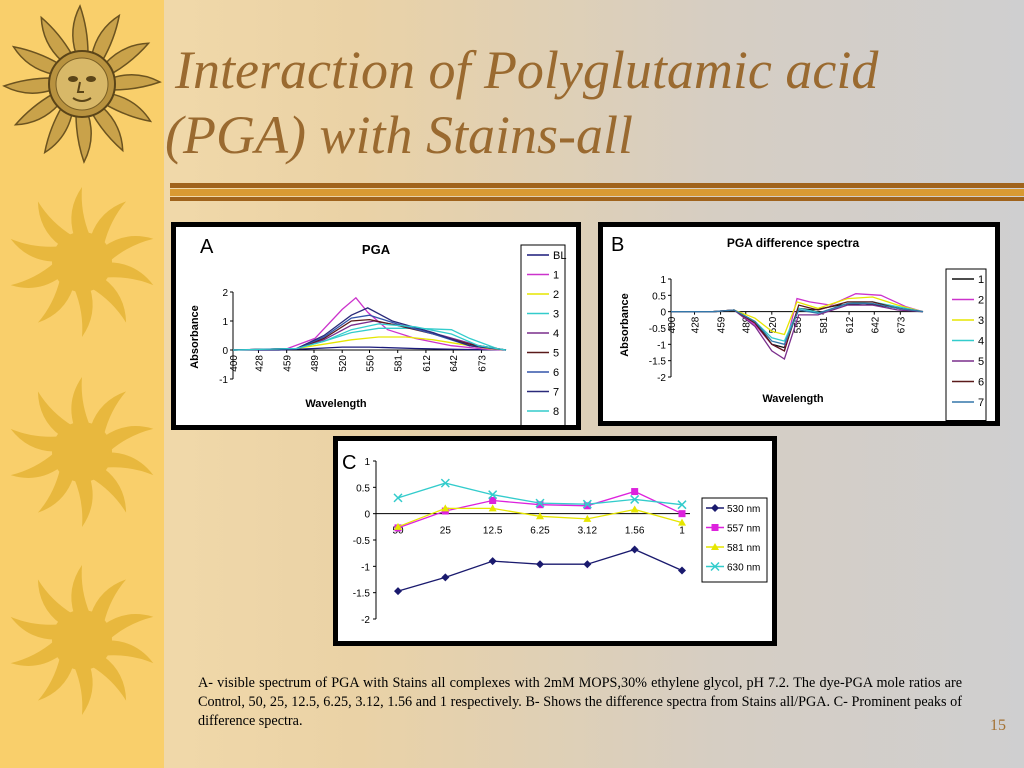  I want to click on x-tick-label: 25, so click(446, 531).